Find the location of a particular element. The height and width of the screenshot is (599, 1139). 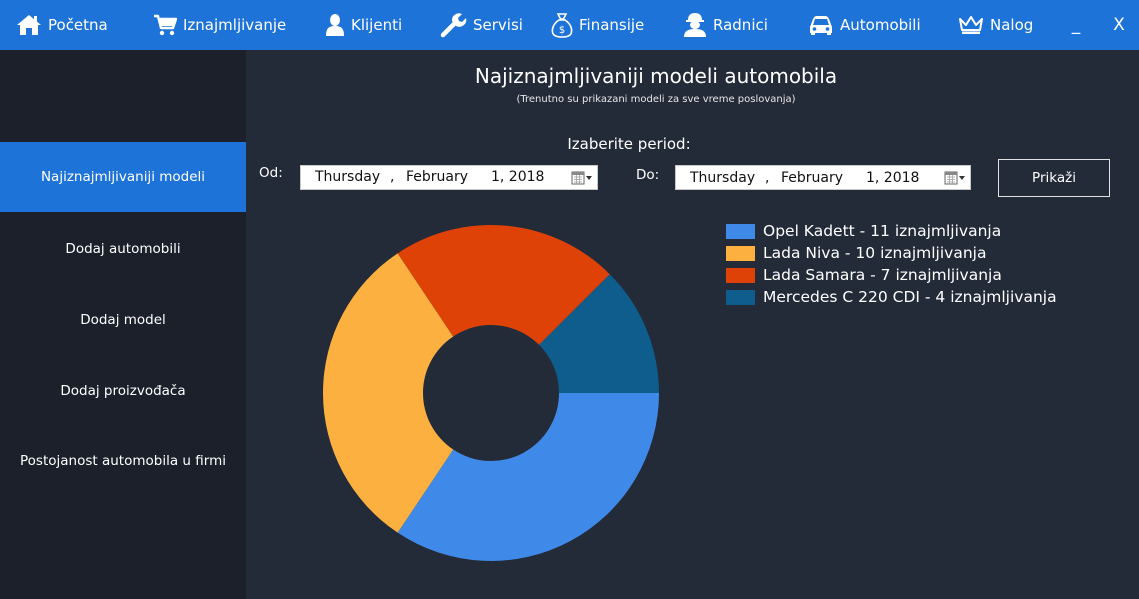

to-date-picker: Thursday , February 1, 2018 is located at coordinates (823, 177).